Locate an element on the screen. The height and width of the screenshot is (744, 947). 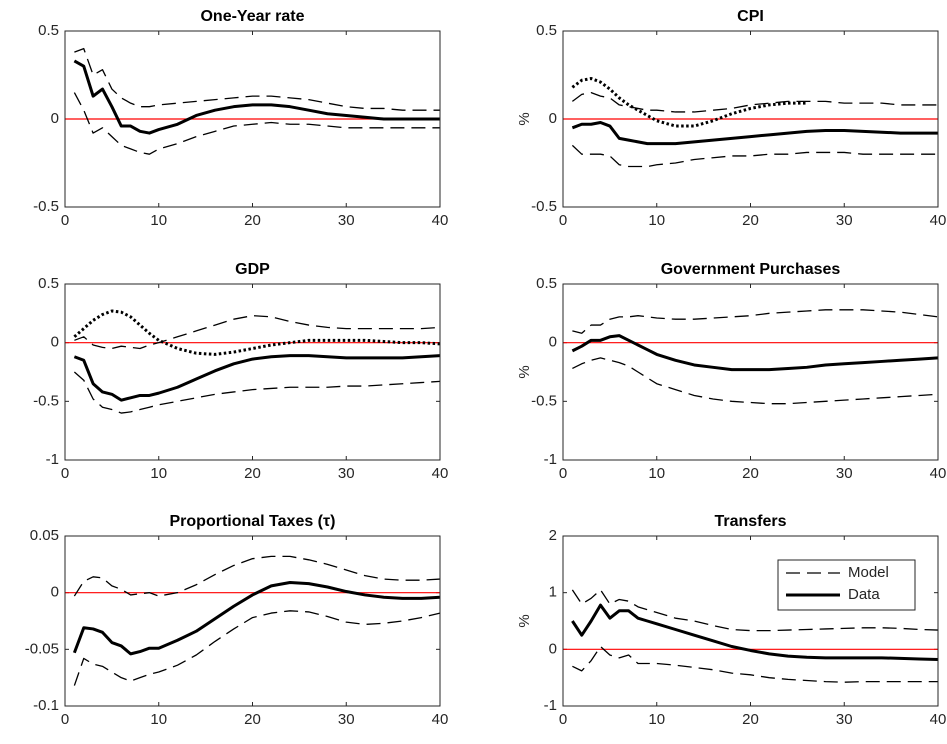
y-tick-label: -0.05 is located at coordinates (42, 648).